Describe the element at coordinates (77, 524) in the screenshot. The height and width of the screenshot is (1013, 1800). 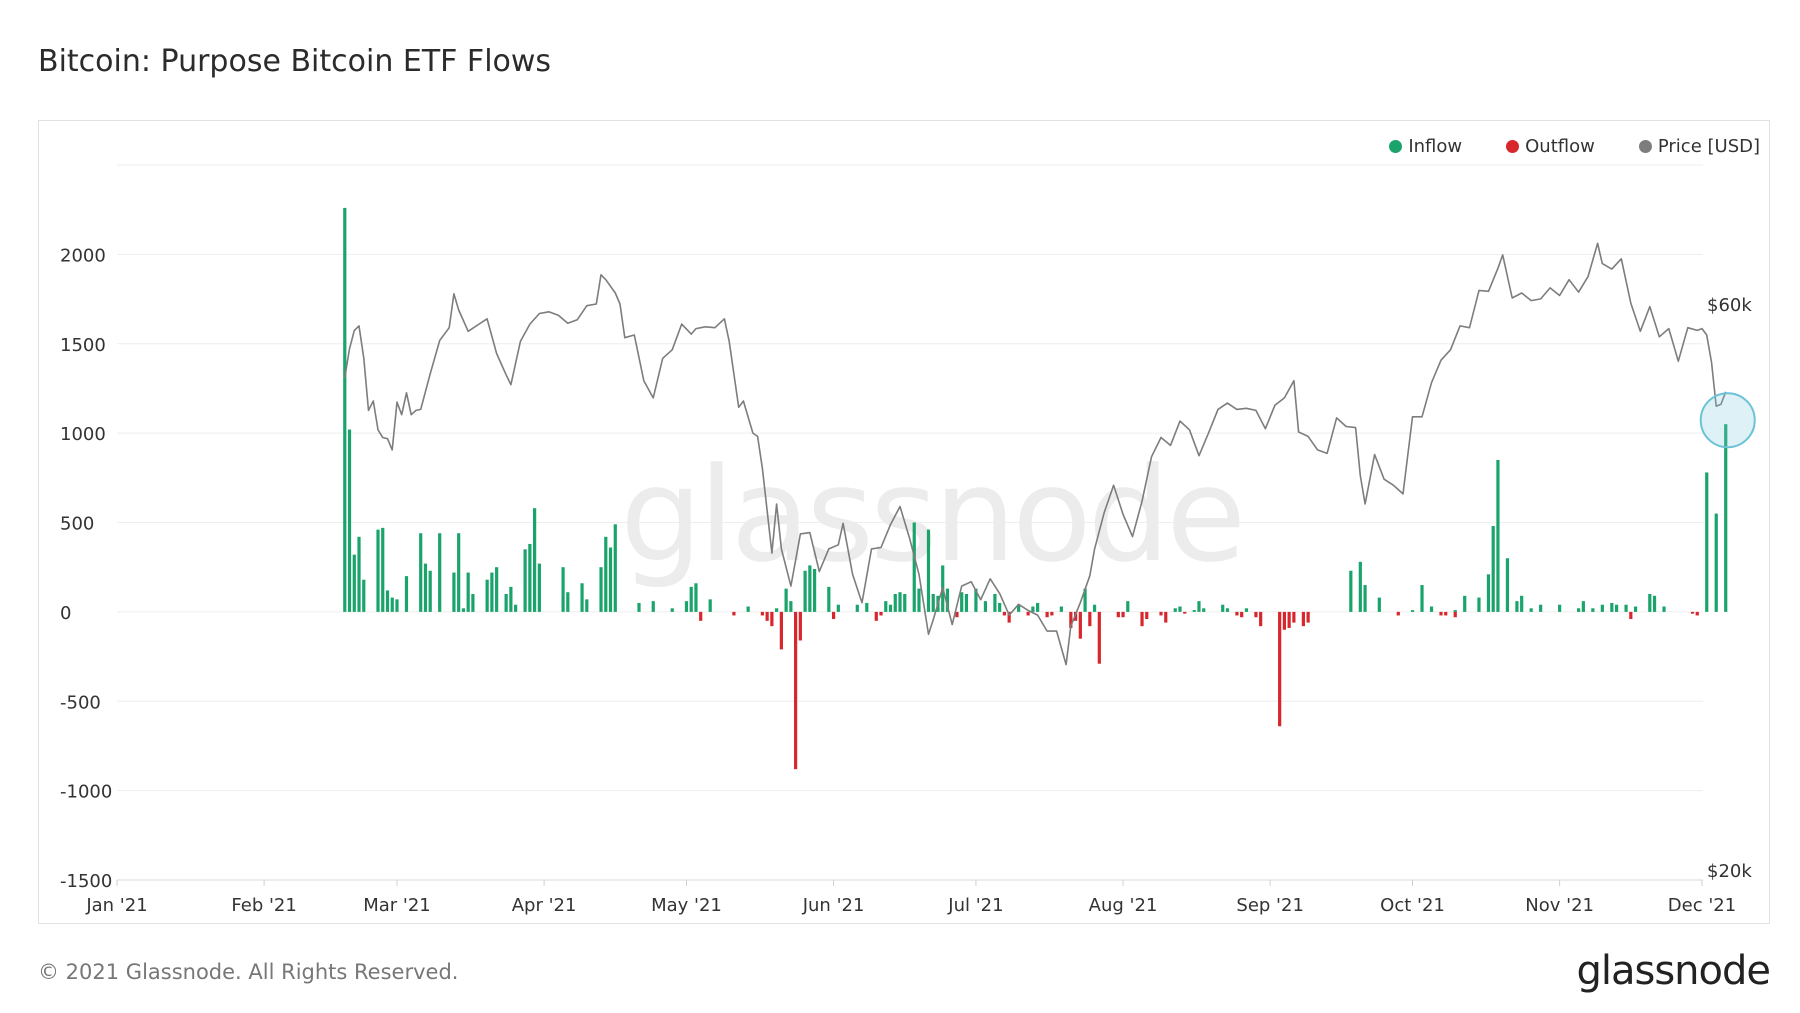
I see `y-tick-label: 500` at that location.